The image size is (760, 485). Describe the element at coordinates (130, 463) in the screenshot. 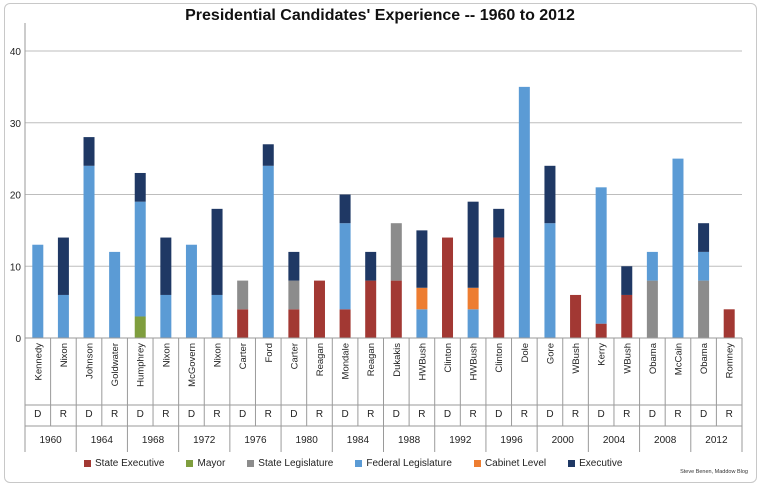

I see `legend-label: State Executive` at that location.